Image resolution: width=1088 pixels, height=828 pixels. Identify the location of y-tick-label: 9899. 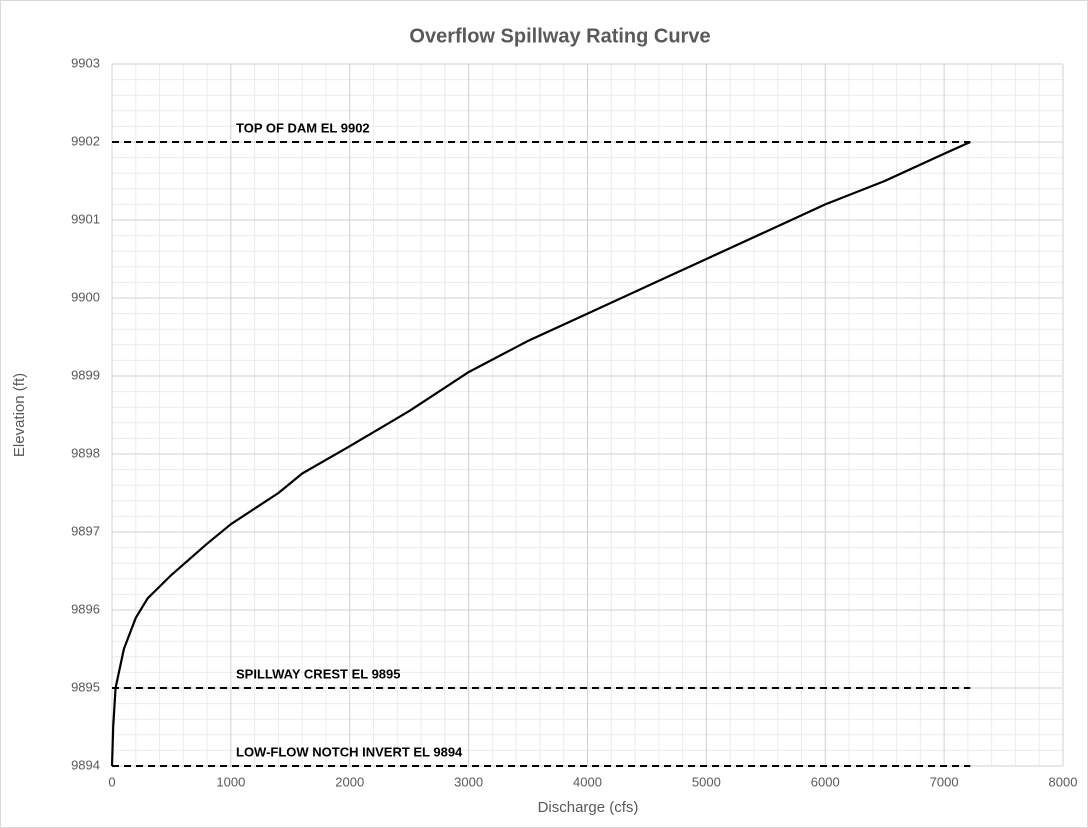
(85, 374).